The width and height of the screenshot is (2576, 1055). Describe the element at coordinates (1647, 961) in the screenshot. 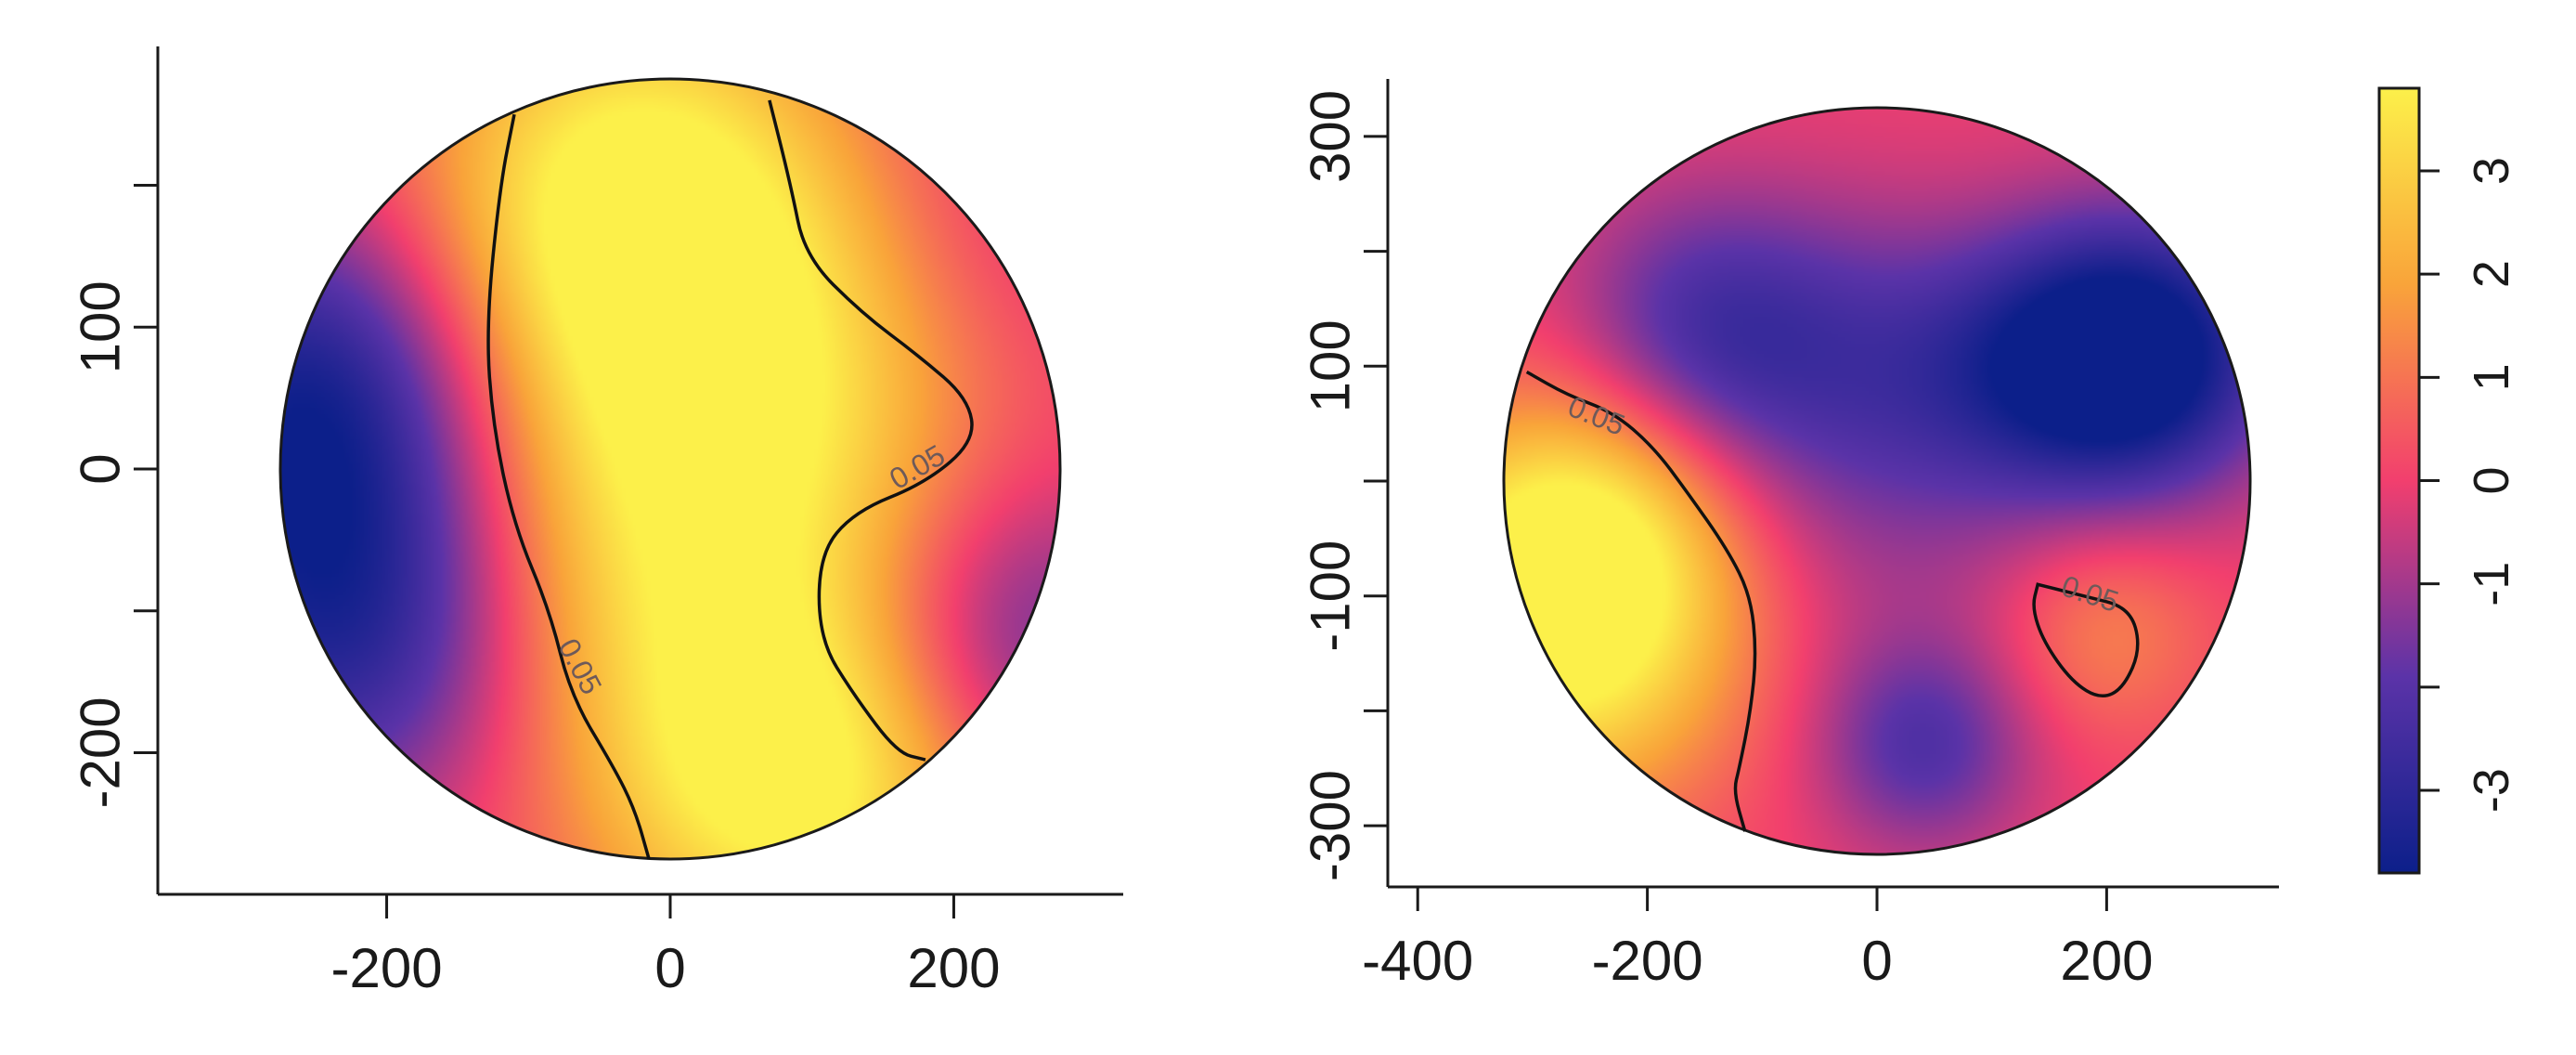

I see `right-x-tick-label: -200` at that location.